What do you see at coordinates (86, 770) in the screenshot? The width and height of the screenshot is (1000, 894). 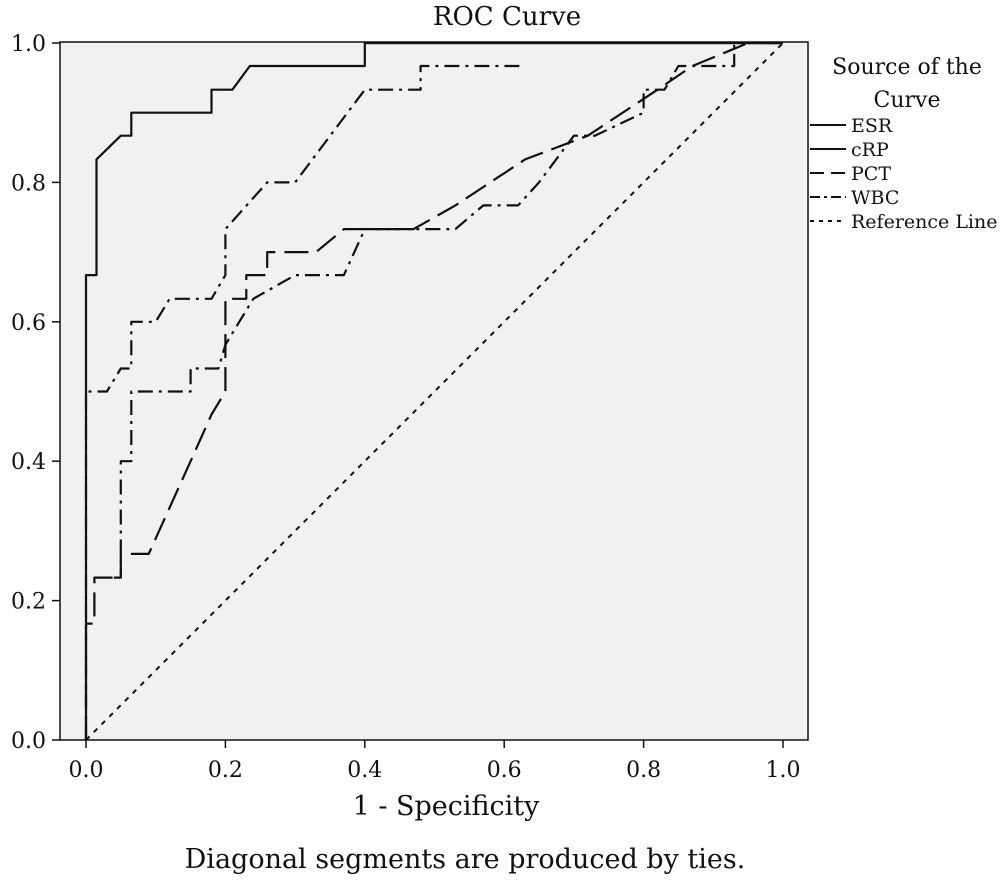 I see `x-tick-label: 0.0` at bounding box center [86, 770].